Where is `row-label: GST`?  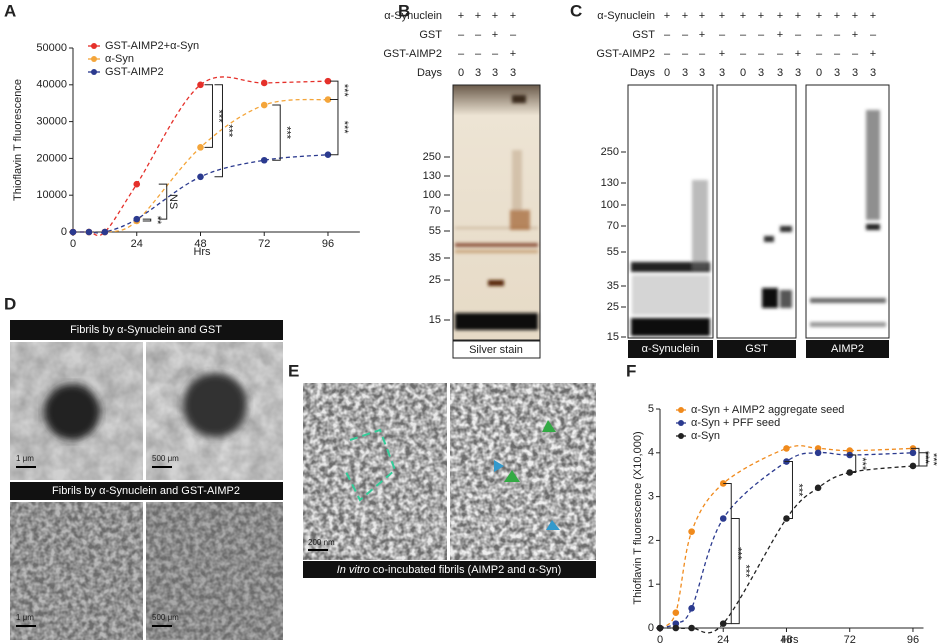 row-label: GST is located at coordinates (643, 35).